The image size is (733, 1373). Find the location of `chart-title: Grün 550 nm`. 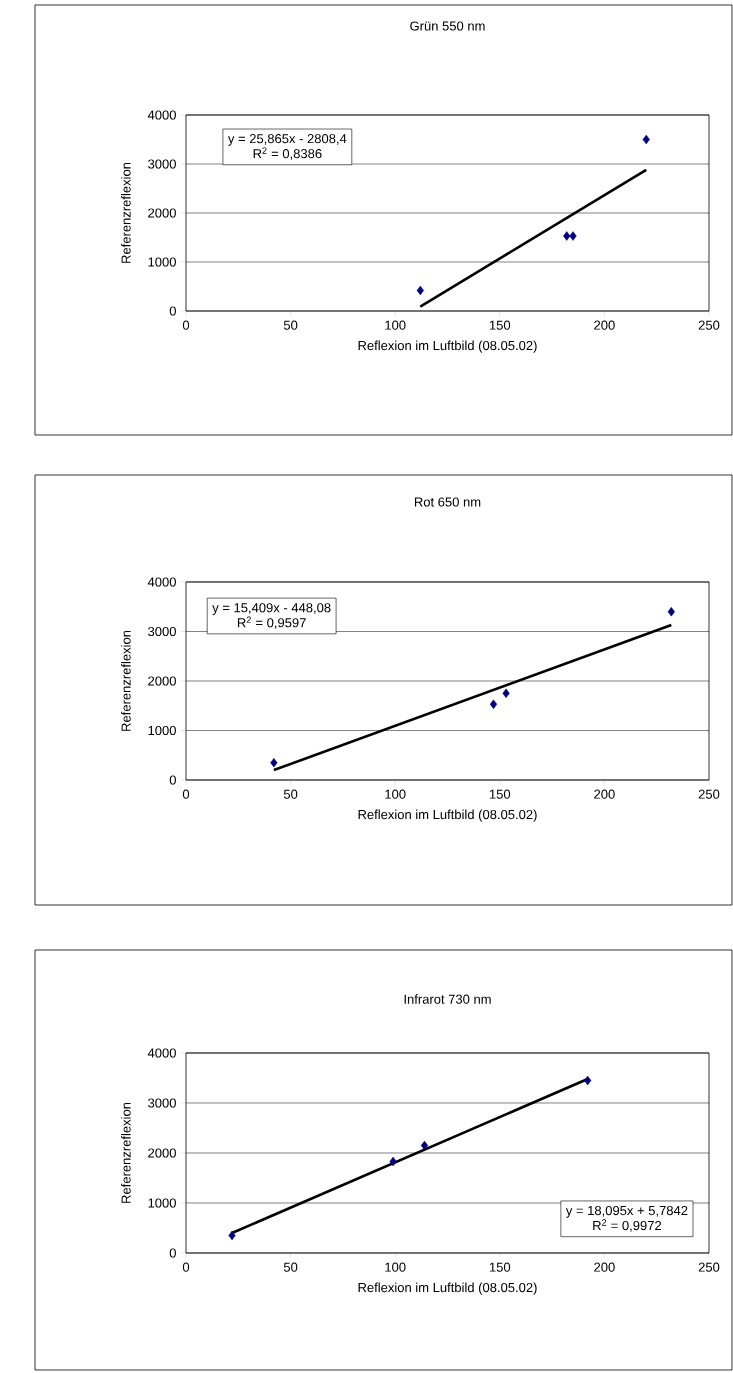

chart-title: Grün 550 nm is located at coordinates (447, 26).